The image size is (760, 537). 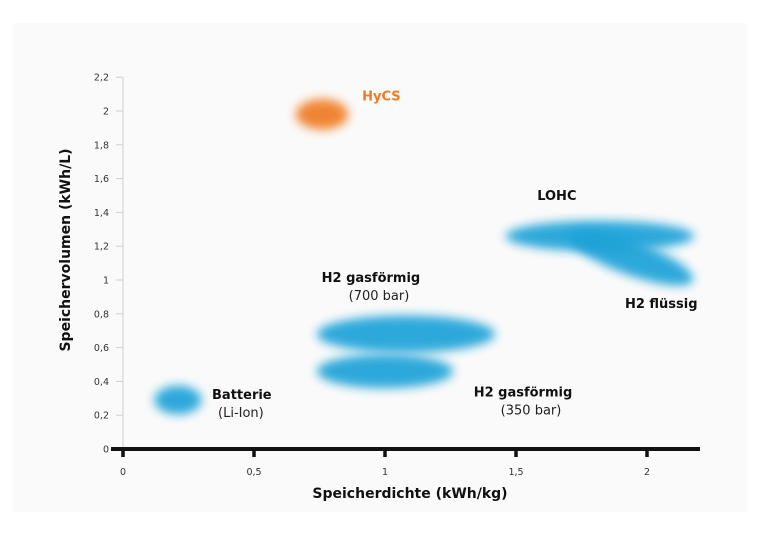 I want to click on y-axis: 0 0,2 0,4 0,6 0,8 1 1,2 1,4 1,6 1,8 2 2,2, so click(x=109, y=264).